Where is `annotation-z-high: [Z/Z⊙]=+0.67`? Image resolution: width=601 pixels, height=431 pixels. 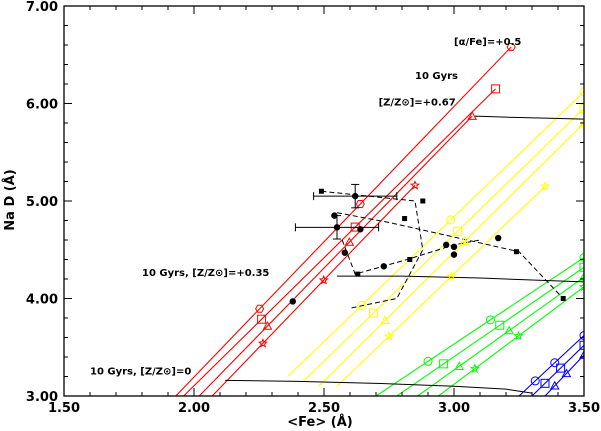
annotation-z-high: [Z/Z⊙]=+0.67 is located at coordinates (417, 102).